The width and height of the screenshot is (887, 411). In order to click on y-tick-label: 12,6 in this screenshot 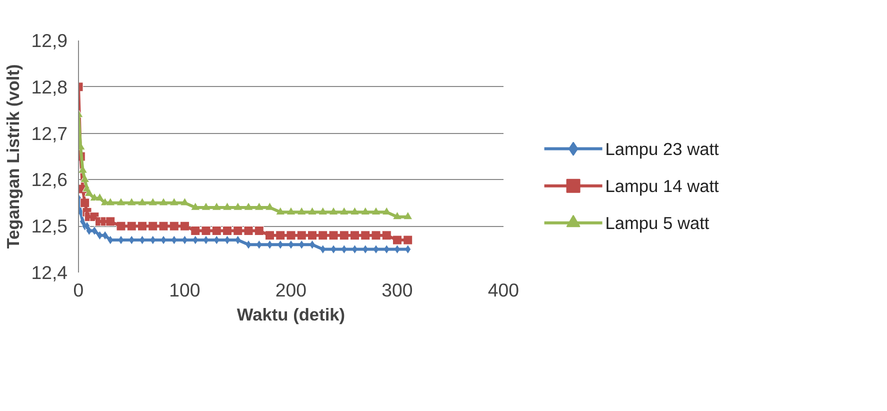, I will do `click(49, 179)`.